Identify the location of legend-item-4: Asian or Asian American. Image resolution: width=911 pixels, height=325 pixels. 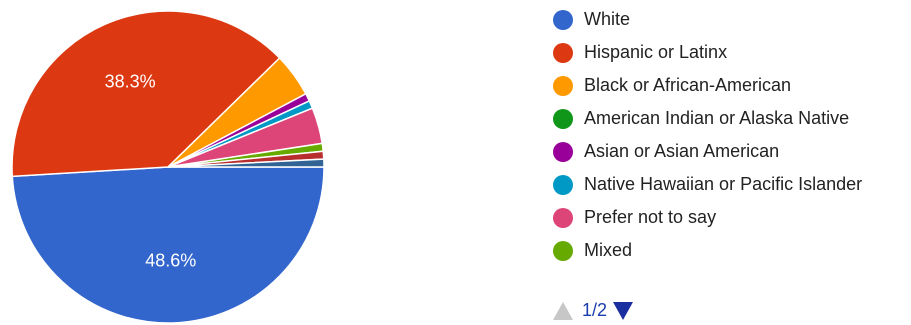
(707, 151).